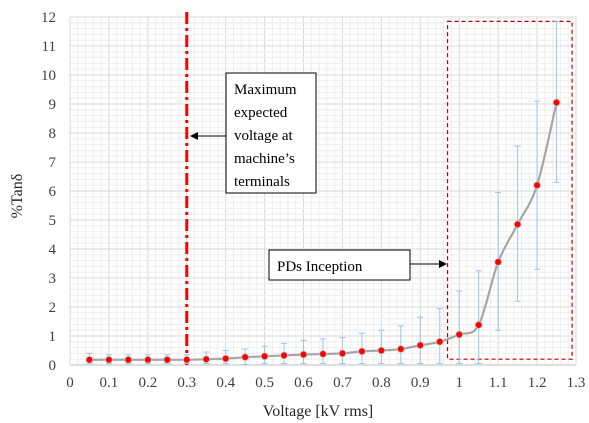  What do you see at coordinates (48, 76) in the screenshot?
I see `y-tick-label: 10` at bounding box center [48, 76].